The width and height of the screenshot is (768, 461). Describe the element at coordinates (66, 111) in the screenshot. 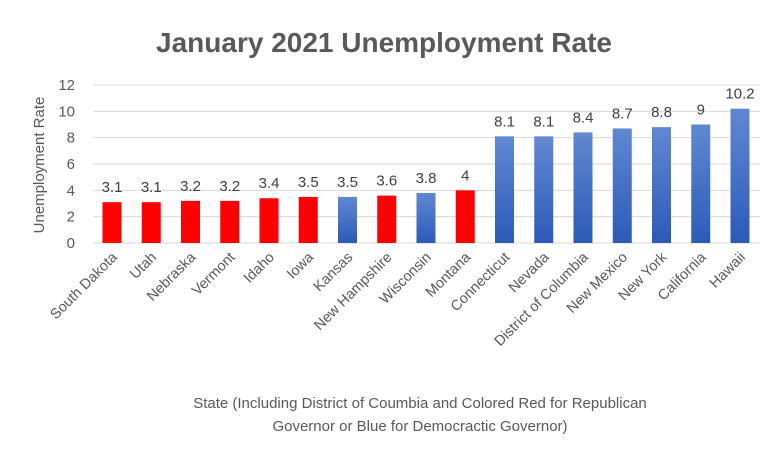

I see `y-tick-label: 10` at that location.